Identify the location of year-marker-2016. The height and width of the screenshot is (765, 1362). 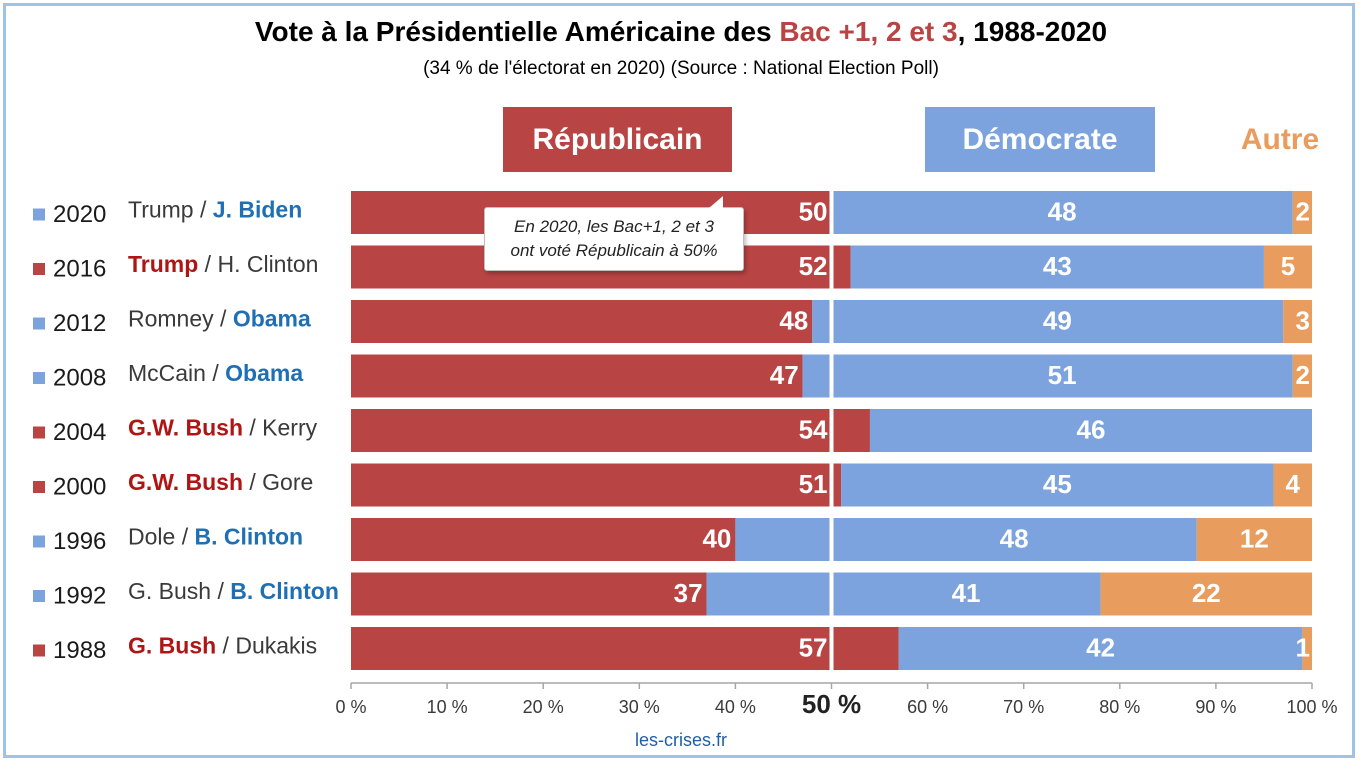
(39, 269).